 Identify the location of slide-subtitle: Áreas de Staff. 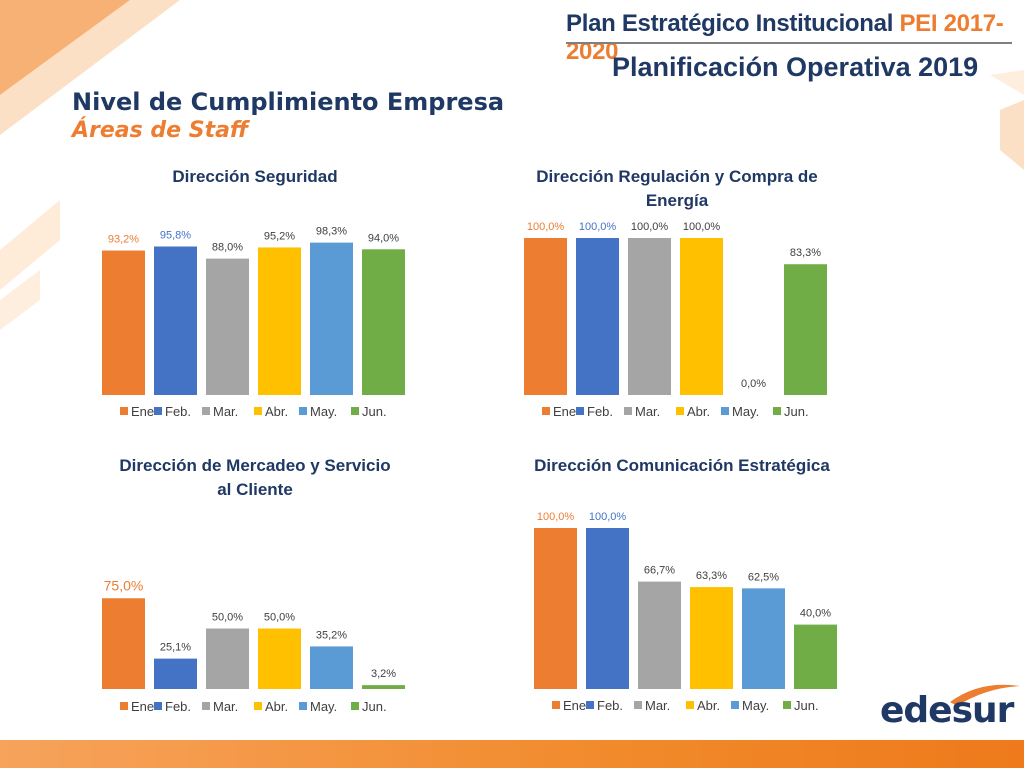
(160, 130).